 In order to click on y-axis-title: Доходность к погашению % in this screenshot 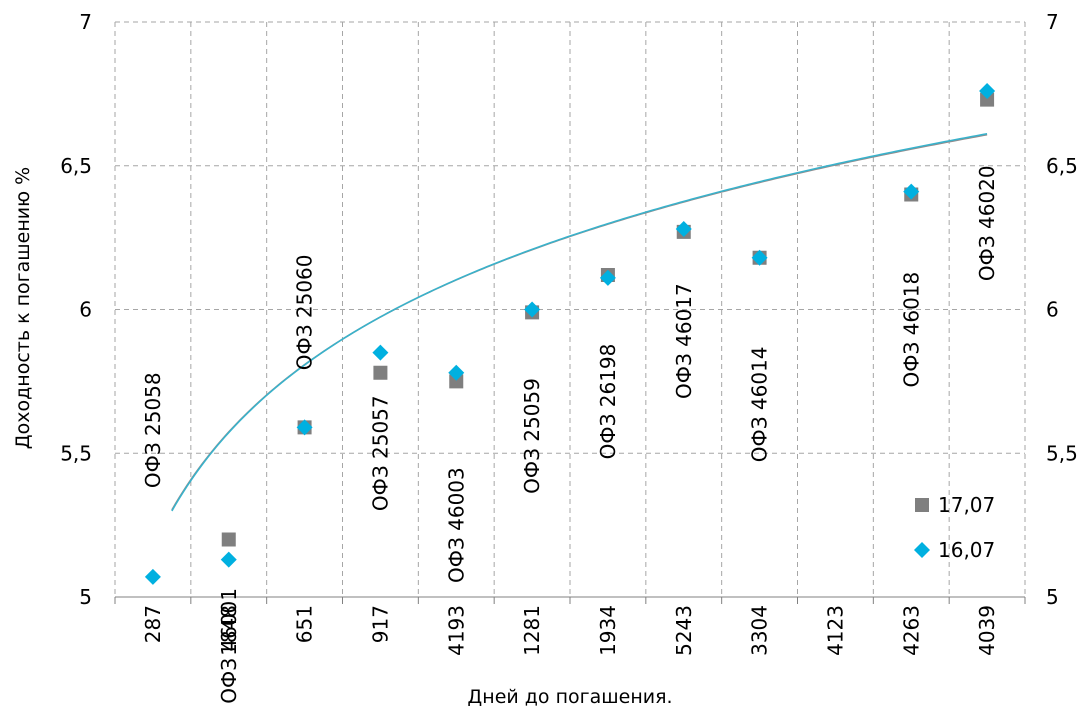, I will do `click(23, 308)`.